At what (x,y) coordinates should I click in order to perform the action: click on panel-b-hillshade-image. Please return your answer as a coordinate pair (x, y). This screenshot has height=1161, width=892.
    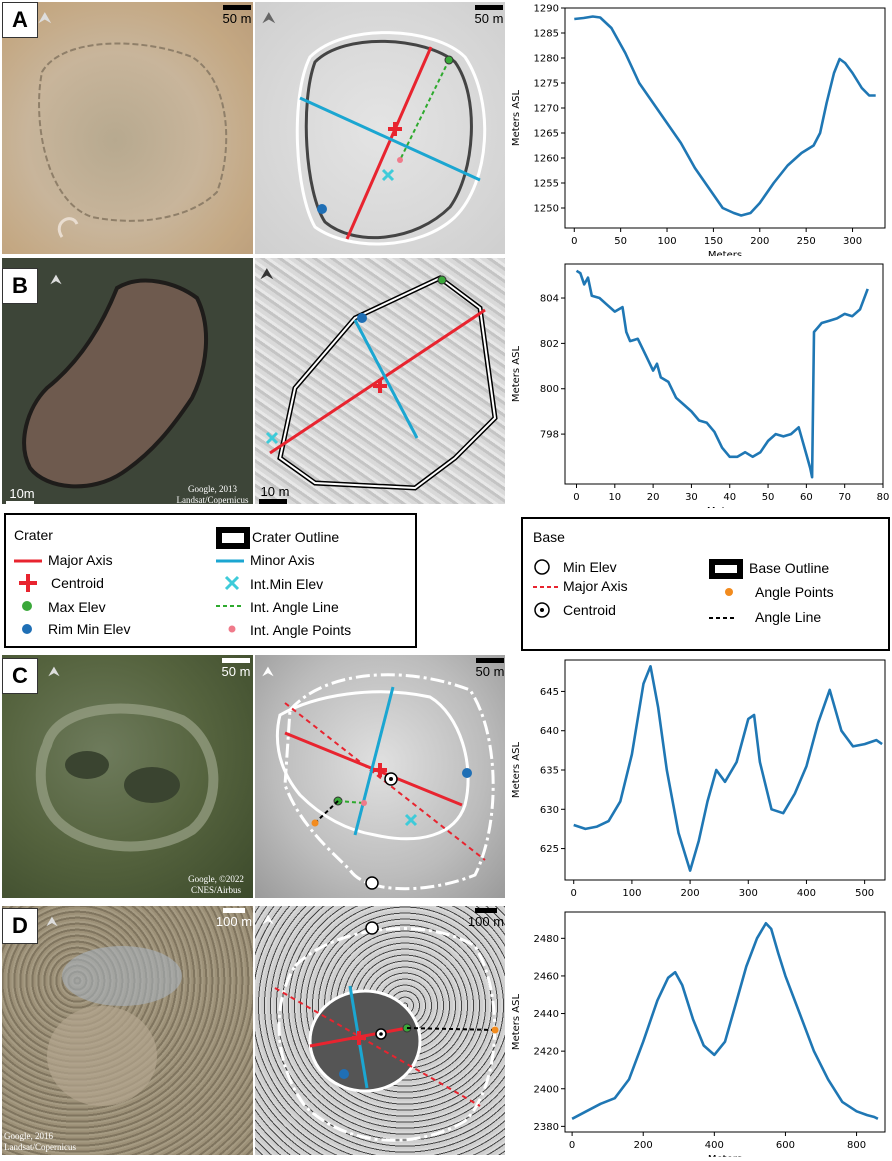
    Looking at the image, I should click on (380, 381).